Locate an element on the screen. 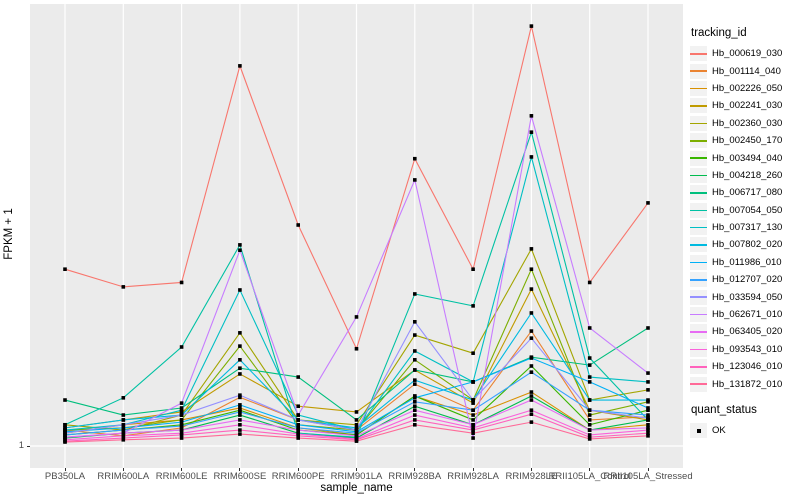 Image resolution: width=800 pixels, height=500 pixels. x-tick-label-RRIM600LA: RRIM600LA is located at coordinates (123, 476).